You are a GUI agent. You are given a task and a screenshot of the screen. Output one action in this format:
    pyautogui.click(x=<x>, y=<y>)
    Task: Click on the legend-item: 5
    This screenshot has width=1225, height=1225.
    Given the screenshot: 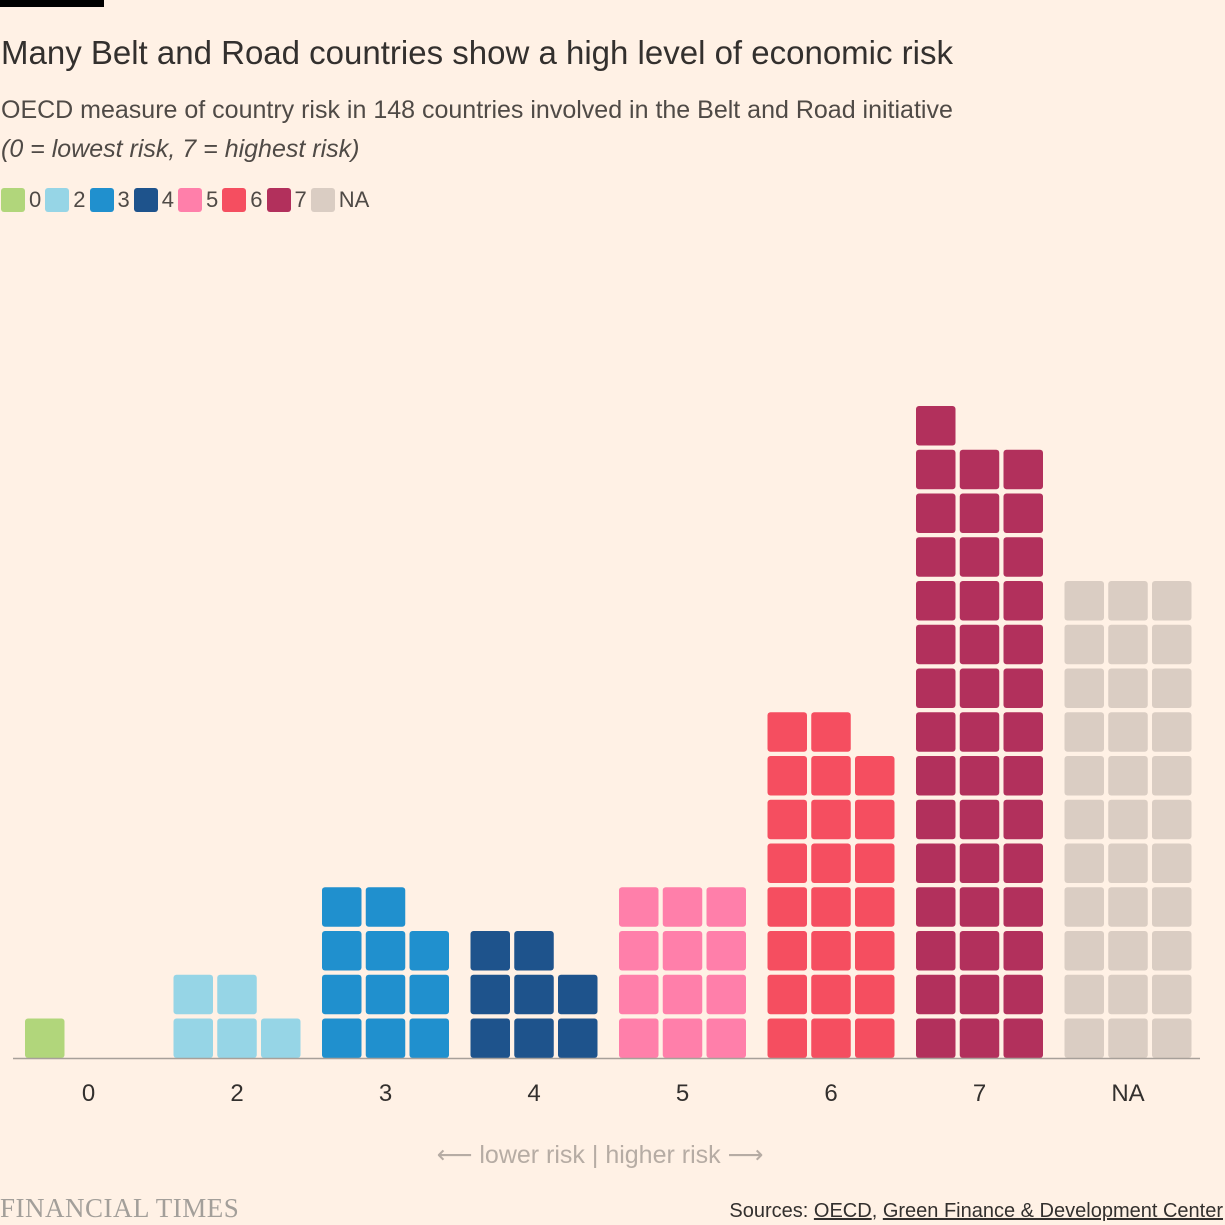 What is the action you would take?
    pyautogui.click(x=198, y=200)
    